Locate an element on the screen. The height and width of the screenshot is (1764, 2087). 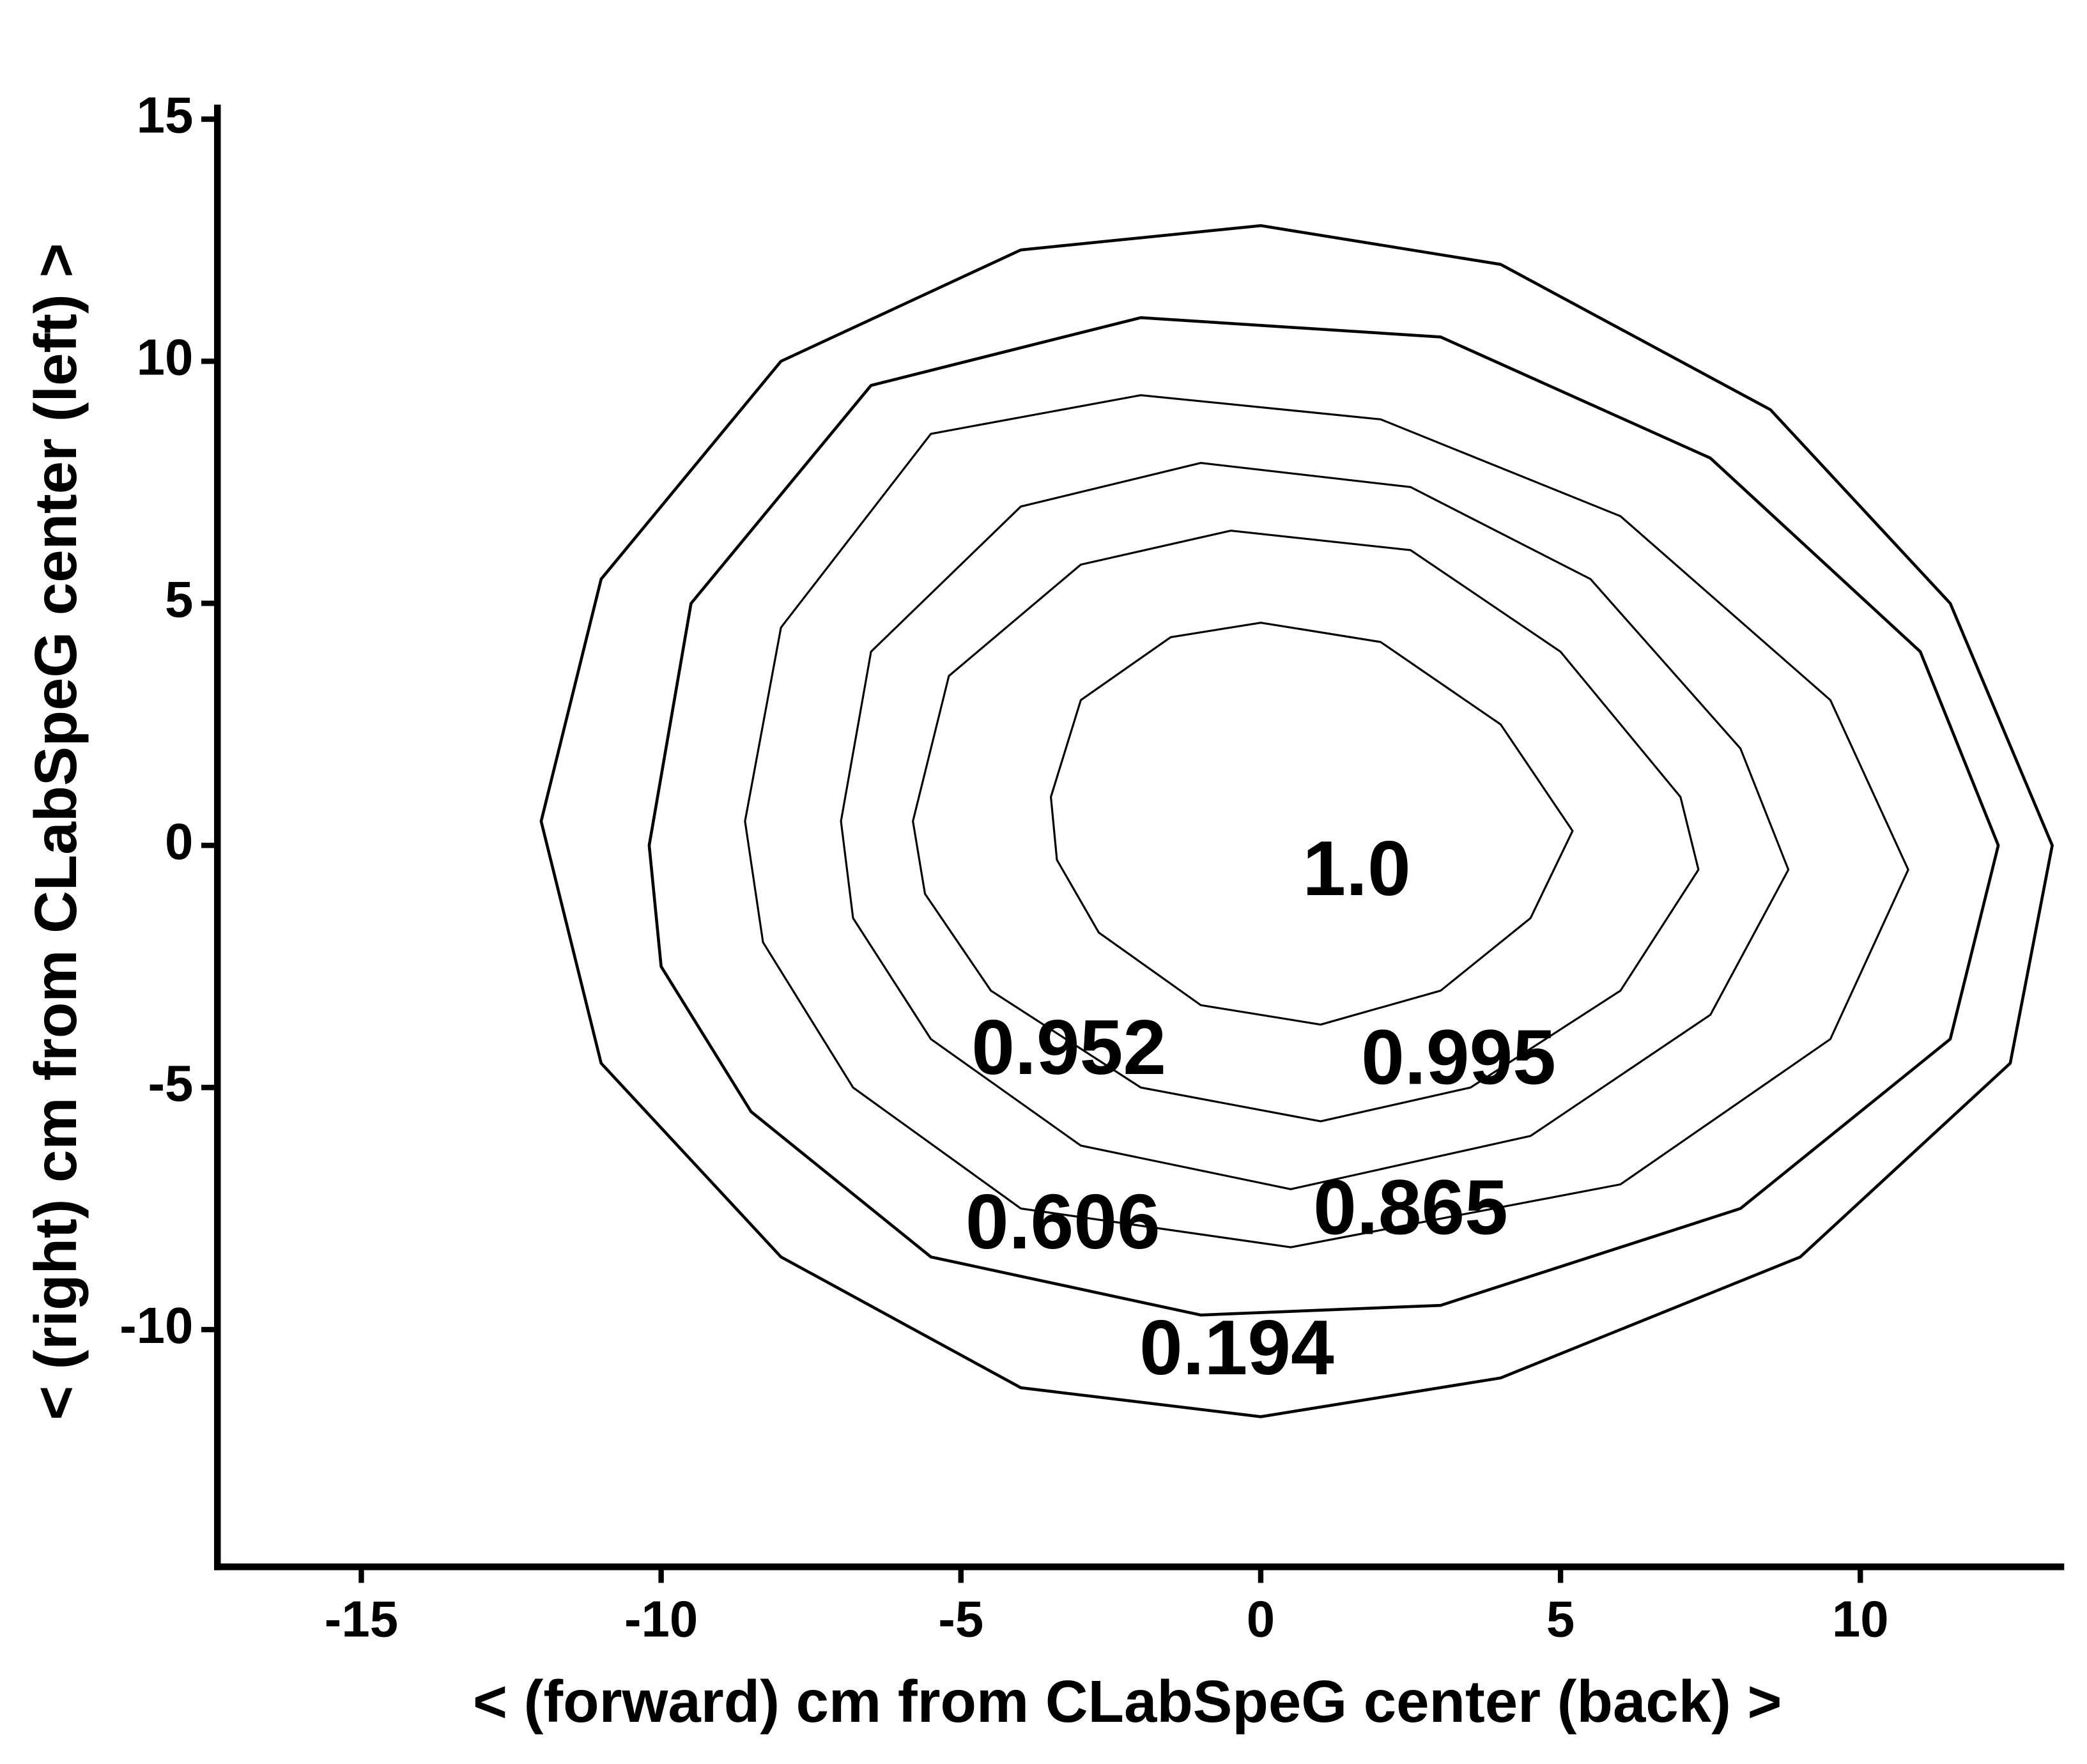
y-tick-label: 10 is located at coordinates (165, 356).